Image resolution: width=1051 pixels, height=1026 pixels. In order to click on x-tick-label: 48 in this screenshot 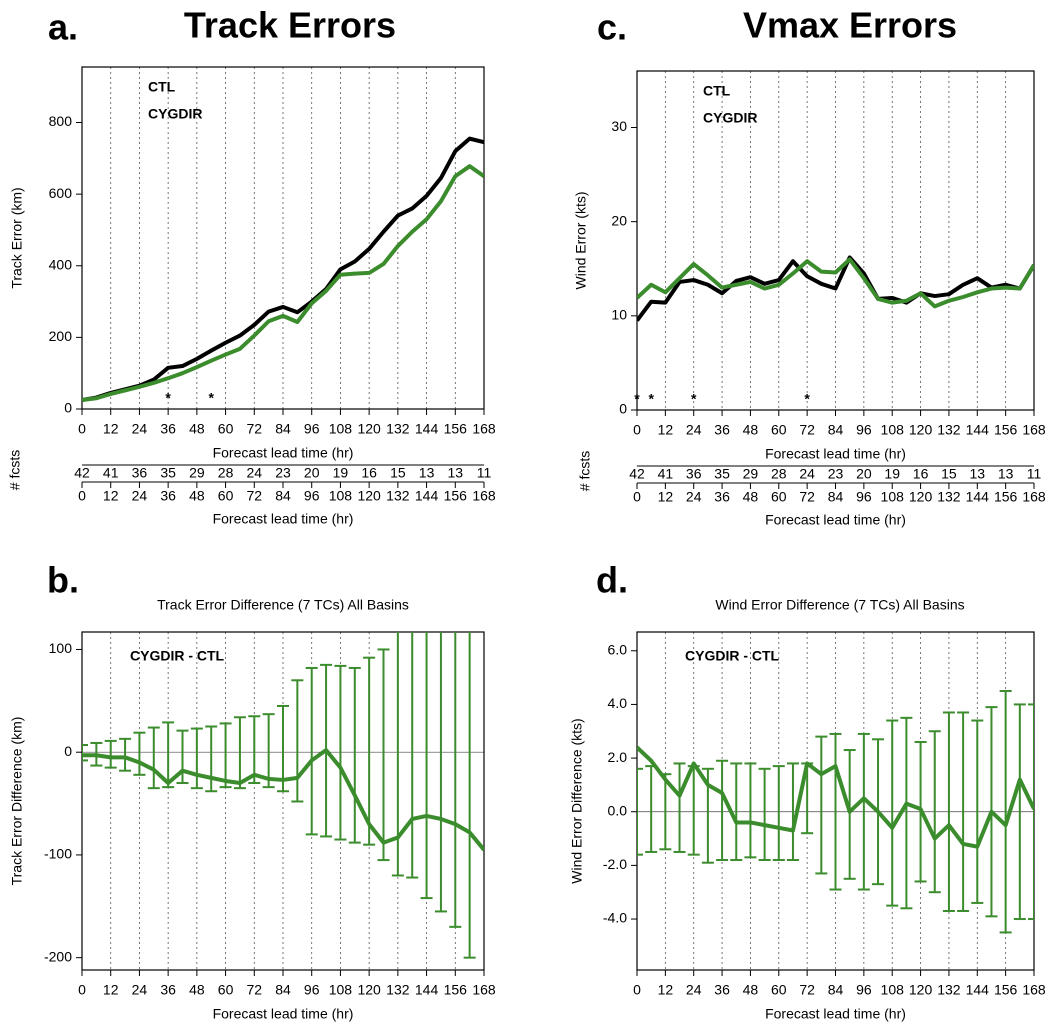, I will do `click(751, 430)`.